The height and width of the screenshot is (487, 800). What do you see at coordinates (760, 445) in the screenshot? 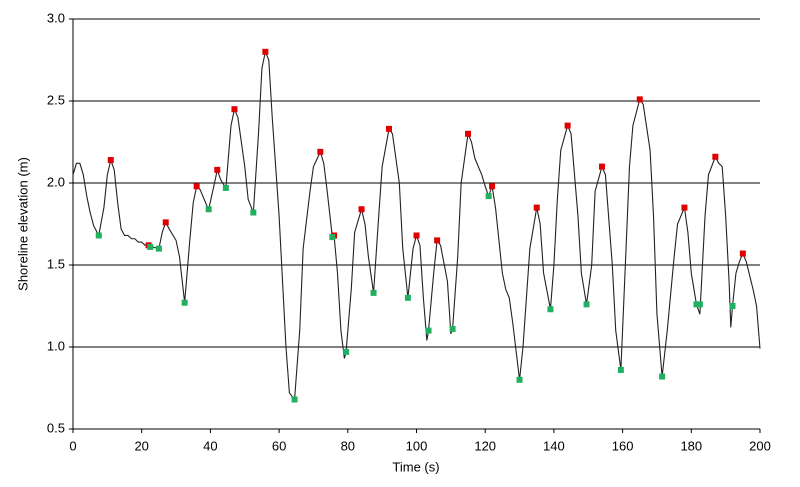
I see `x-tick-label: 200` at bounding box center [760, 445].